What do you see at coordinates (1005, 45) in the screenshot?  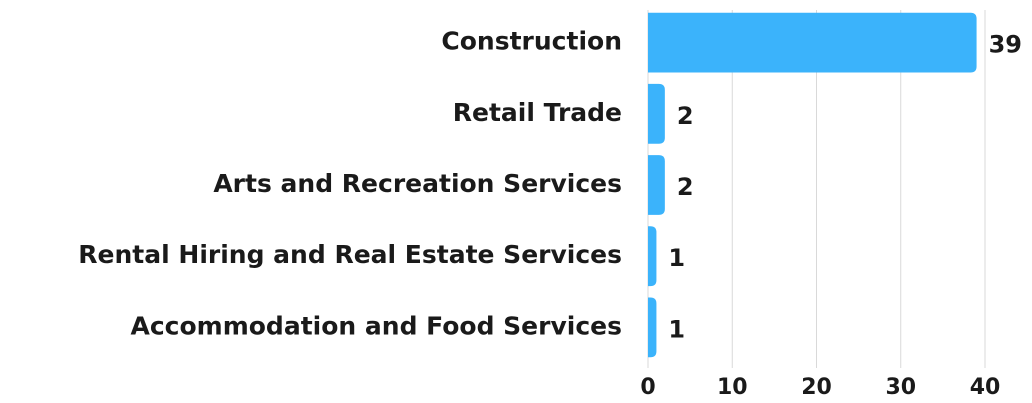 I see `value-label: 39` at bounding box center [1005, 45].